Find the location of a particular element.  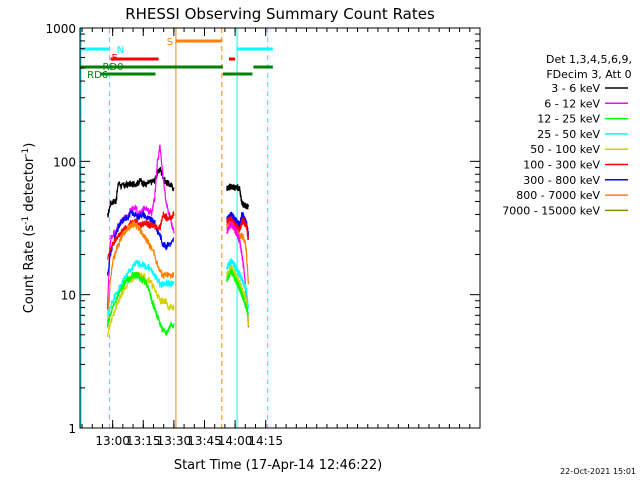

flag-label: S is located at coordinates (170, 42).